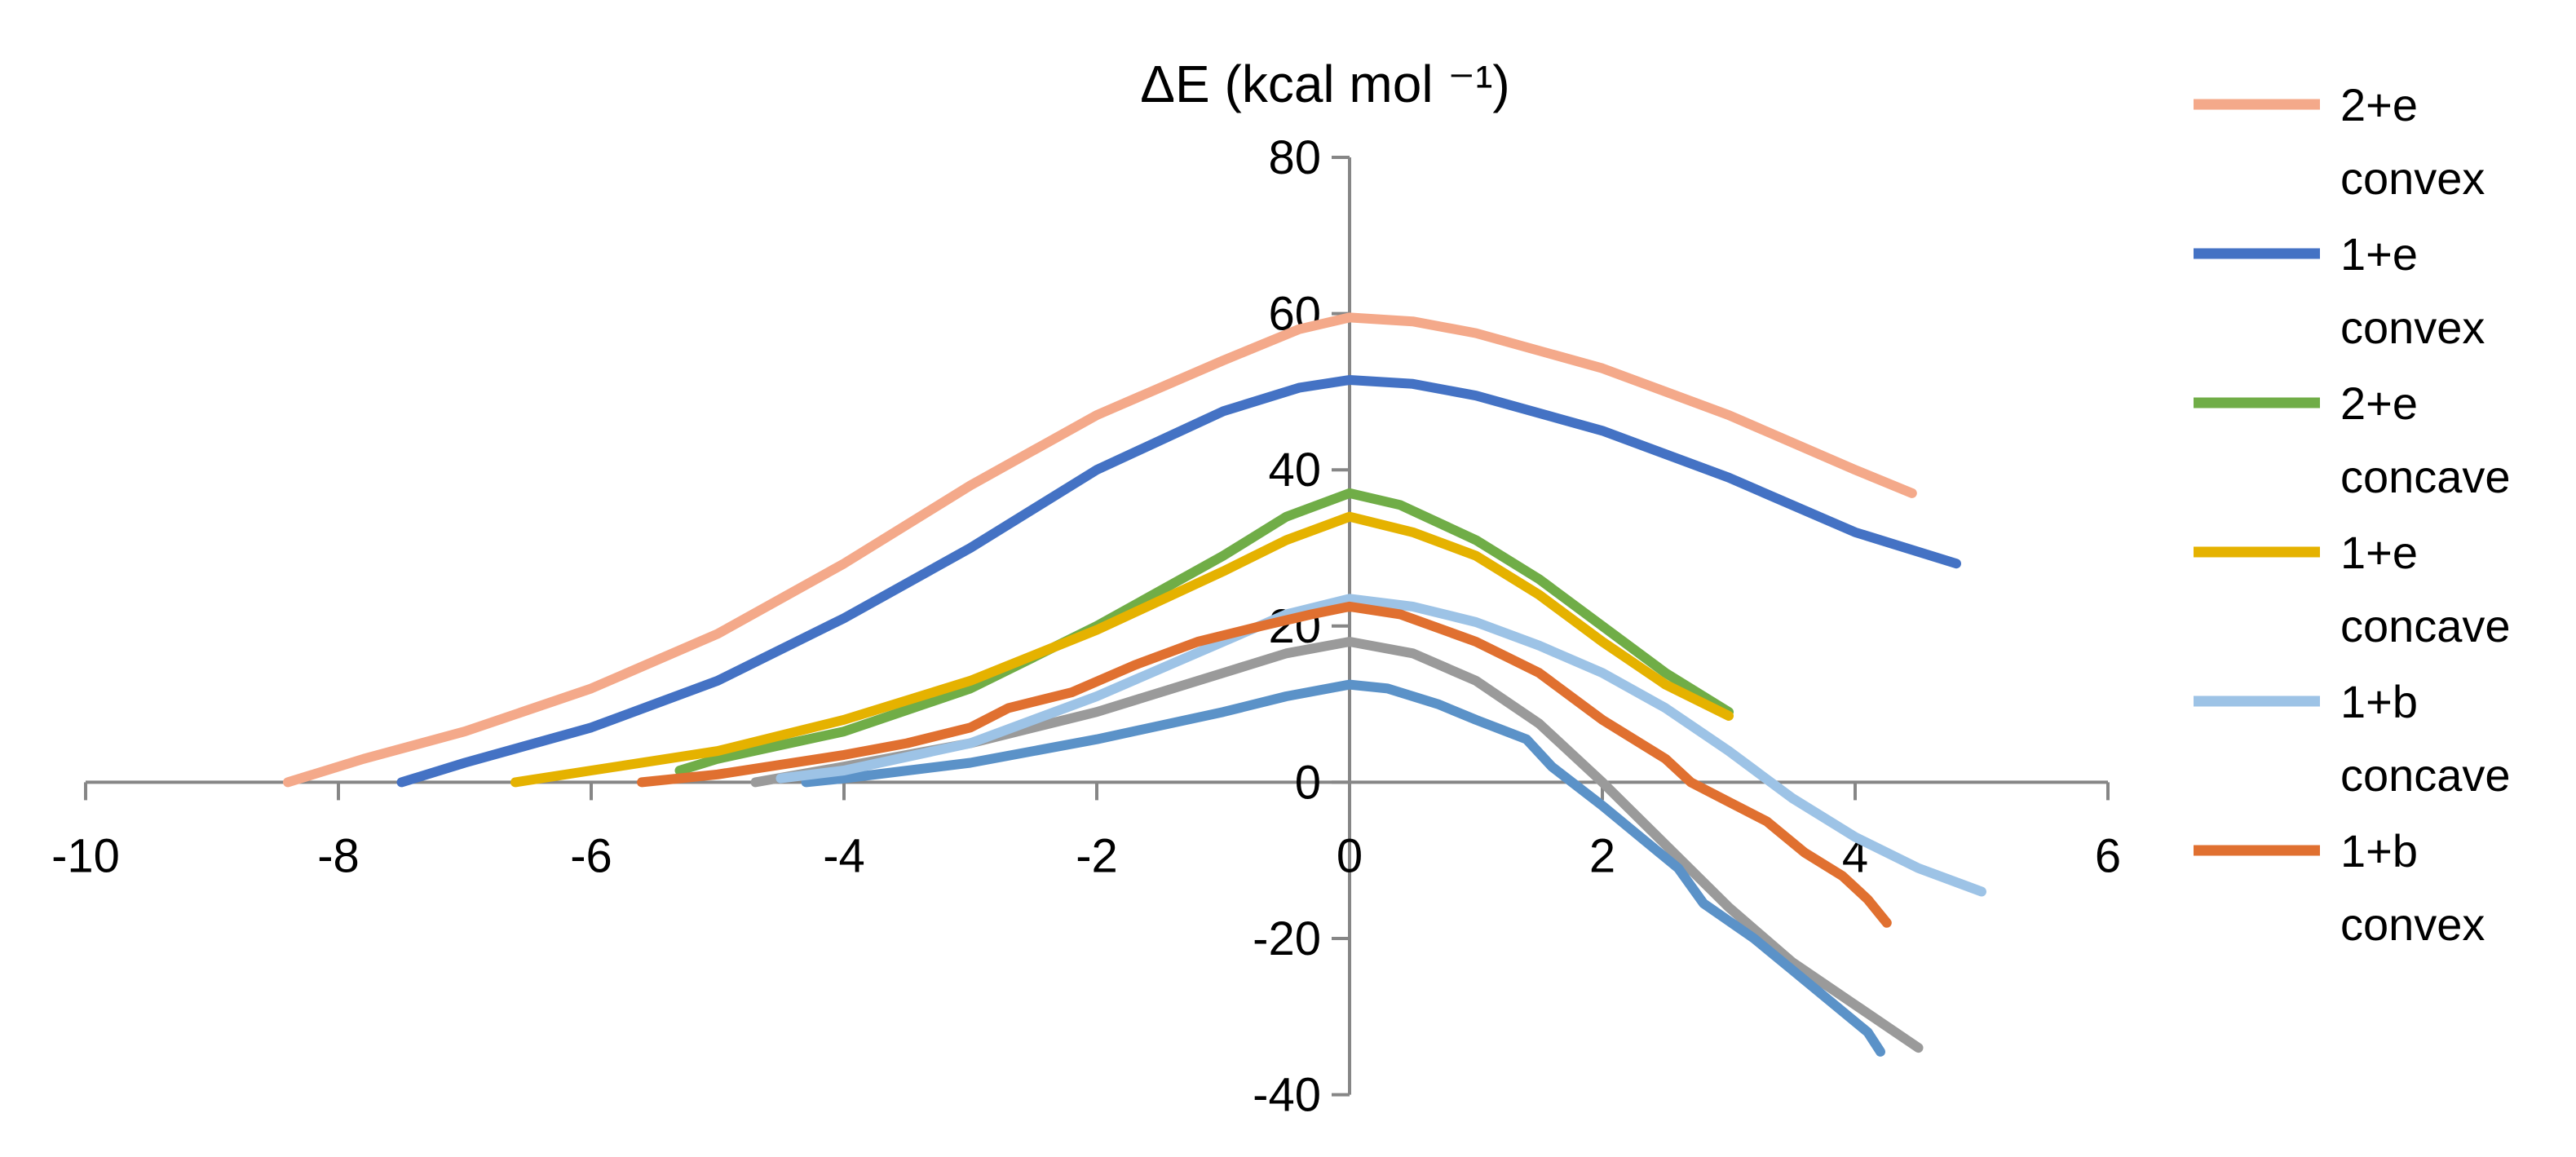 The image size is (2576, 1157). I want to click on series-line-1-plus-e-concave, so click(1122, 649).